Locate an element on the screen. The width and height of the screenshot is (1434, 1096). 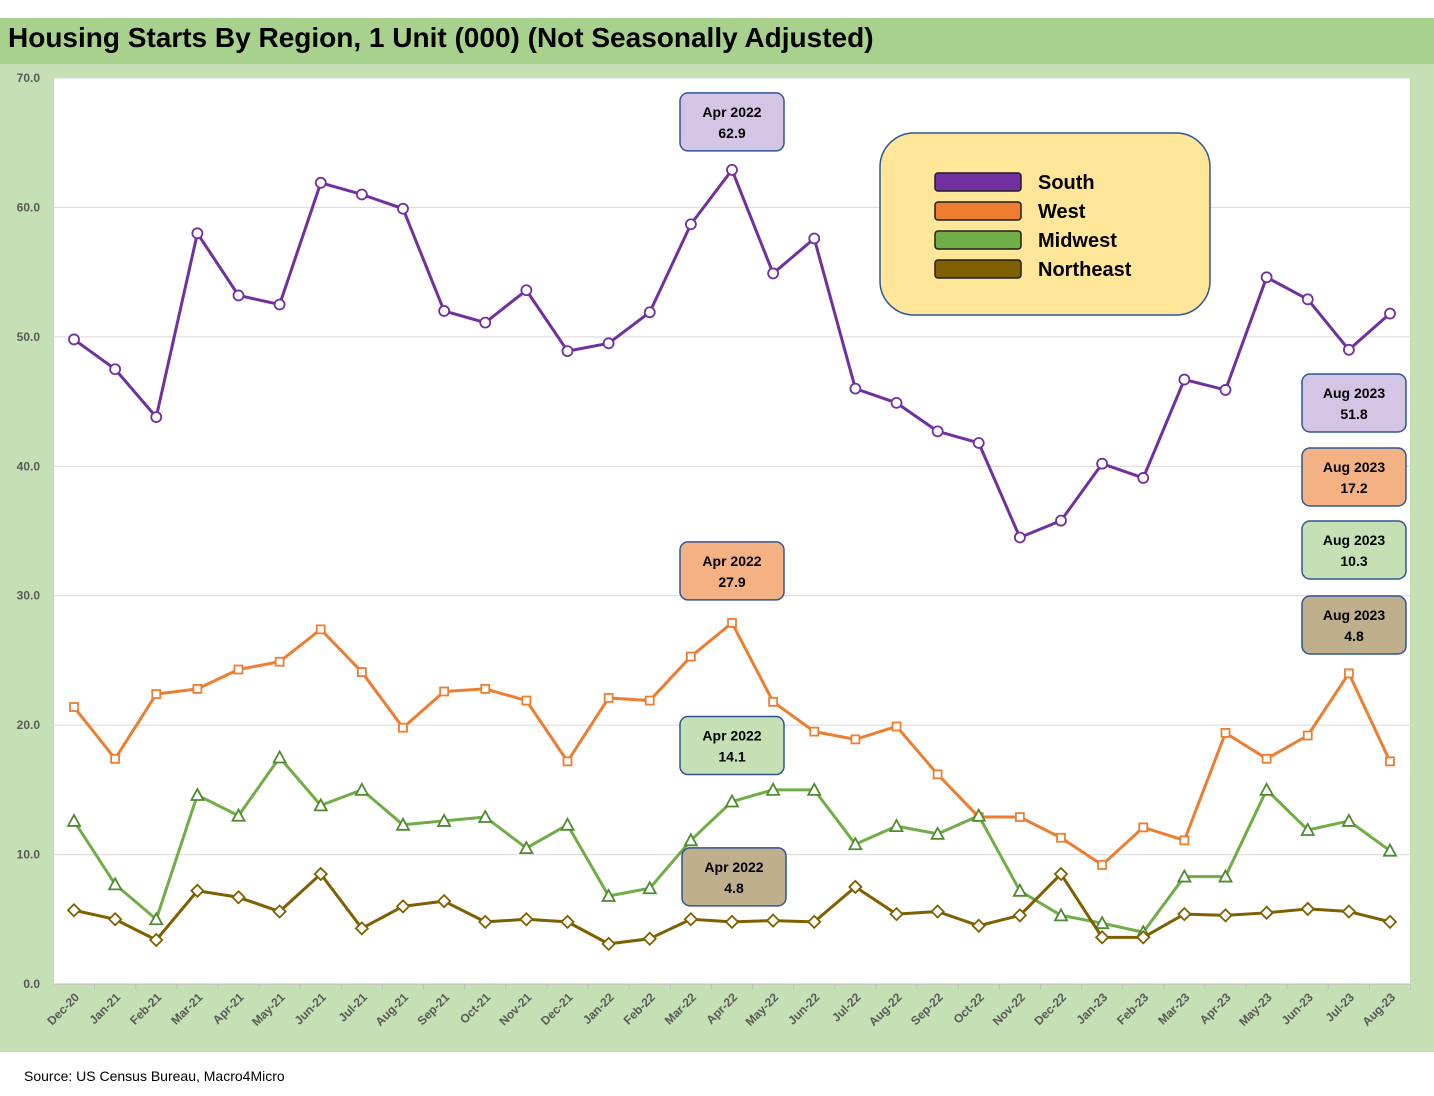
legend-box is located at coordinates (1045, 224).